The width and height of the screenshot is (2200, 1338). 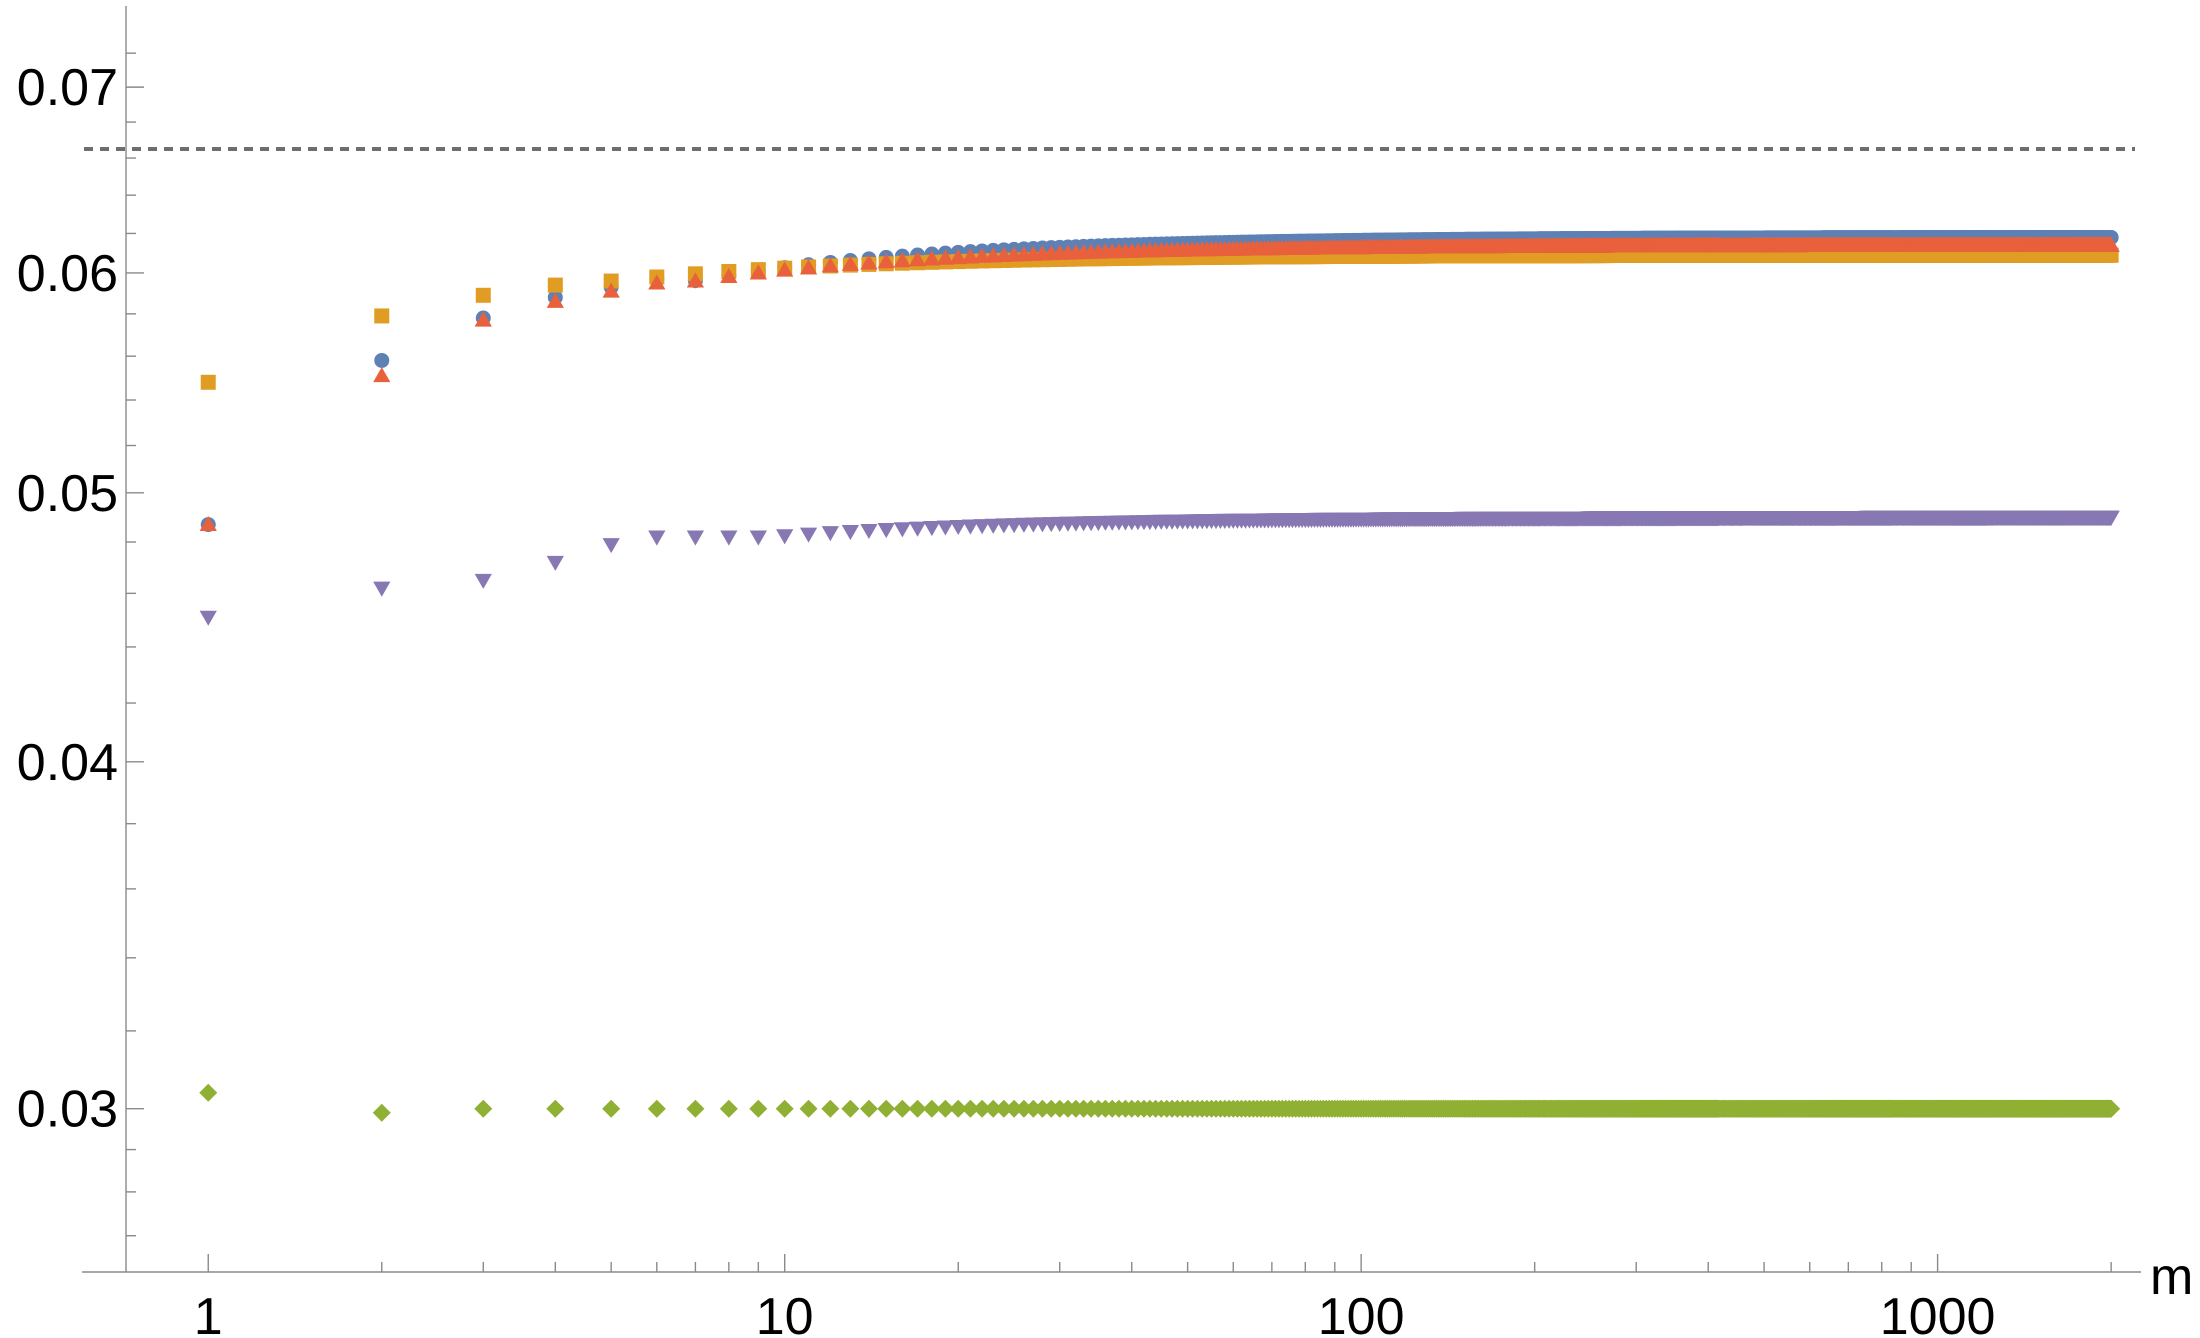 What do you see at coordinates (67, 88) in the screenshot?
I see `y-tick-label: 0.07` at bounding box center [67, 88].